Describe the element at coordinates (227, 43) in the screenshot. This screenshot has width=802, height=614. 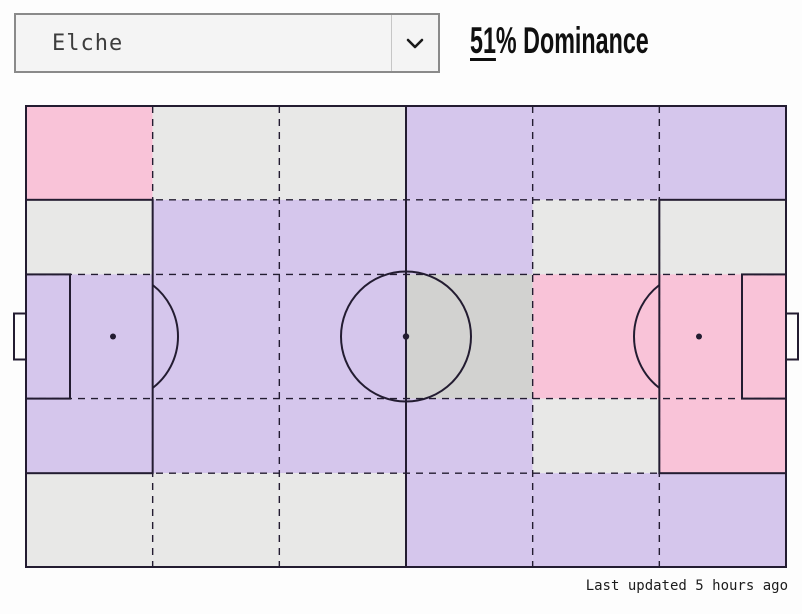
I see `team-selector: Elche` at that location.